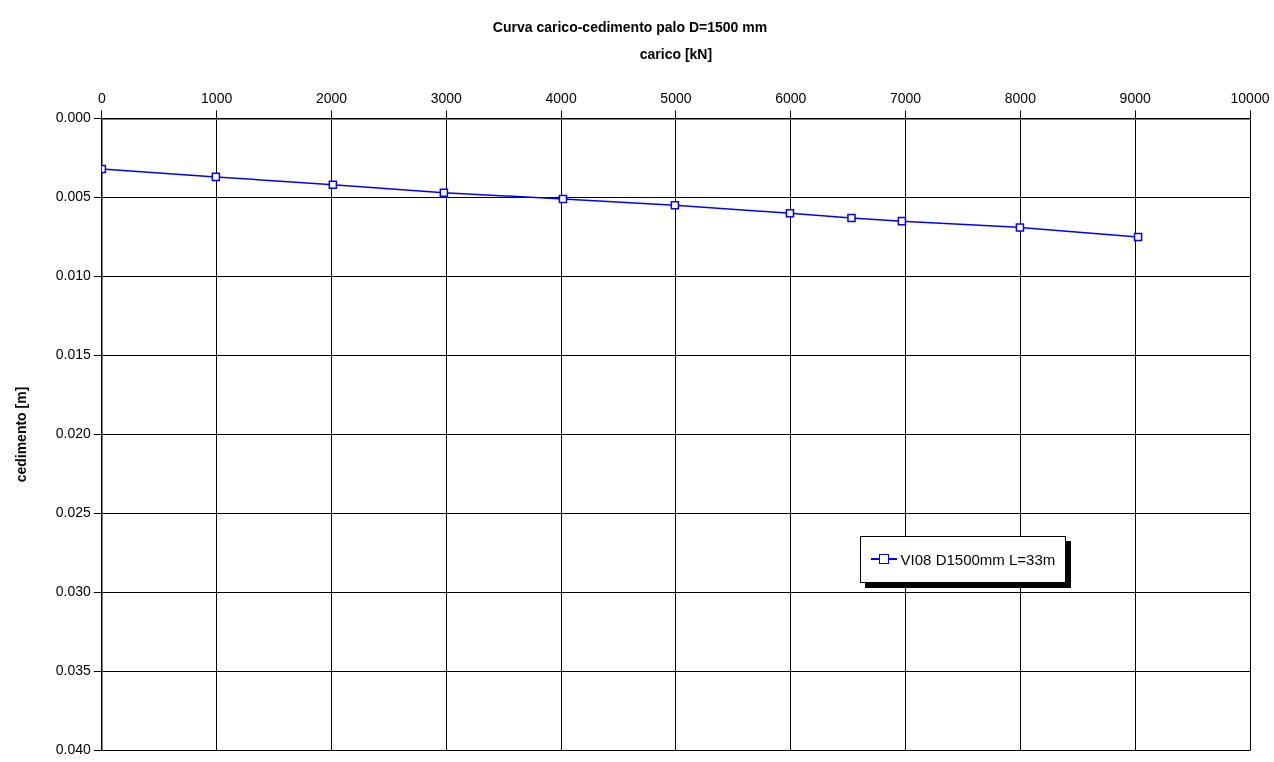 This screenshot has height=762, width=1274. What do you see at coordinates (446, 97) in the screenshot?
I see `x-tick-label: 3000` at bounding box center [446, 97].